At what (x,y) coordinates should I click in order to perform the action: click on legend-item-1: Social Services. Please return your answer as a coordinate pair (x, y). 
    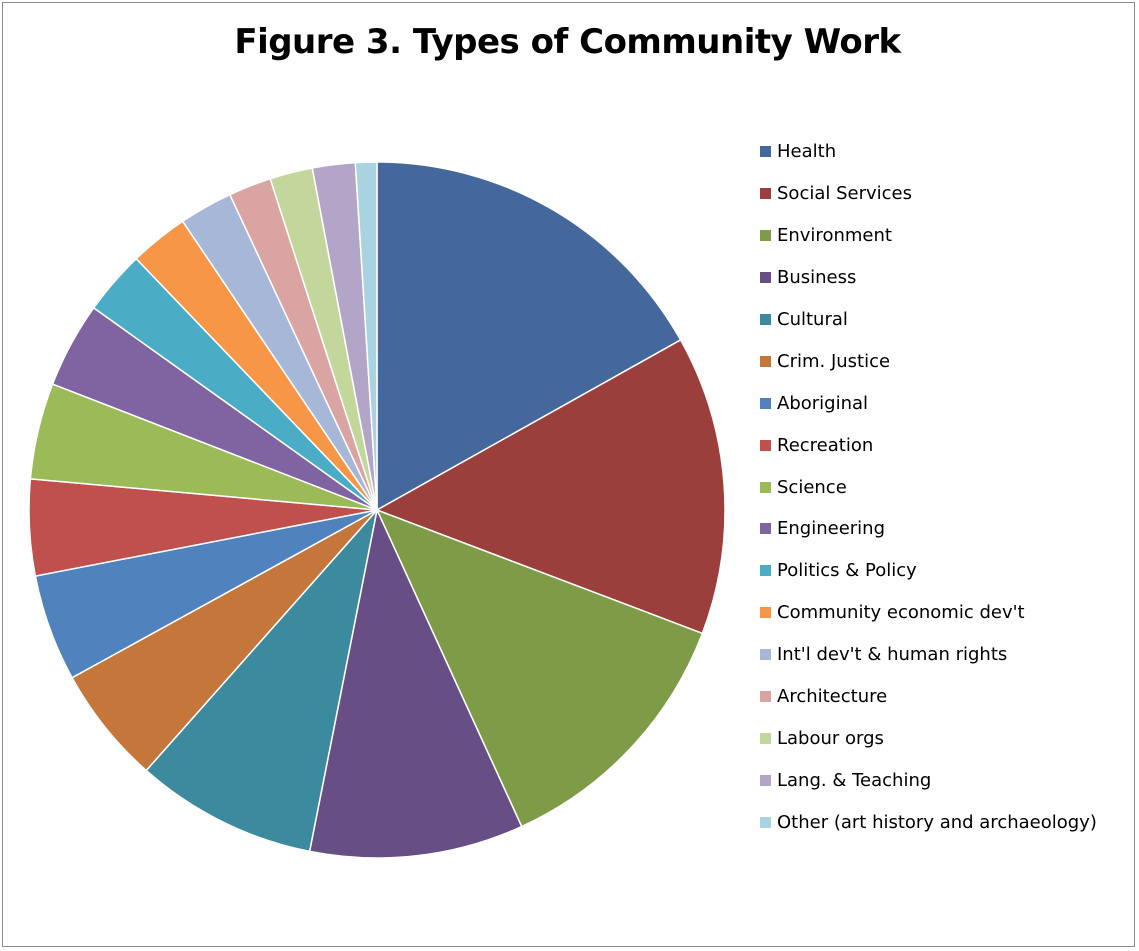
    Looking at the image, I should click on (945, 194).